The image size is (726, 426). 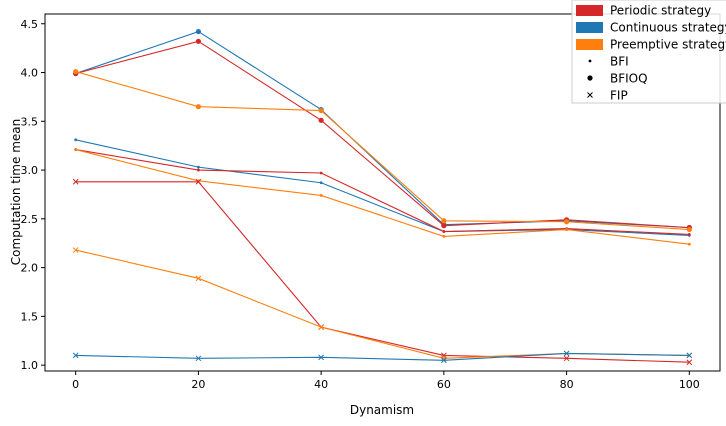 I want to click on y-tick-label: 4.5, so click(x=30, y=24).